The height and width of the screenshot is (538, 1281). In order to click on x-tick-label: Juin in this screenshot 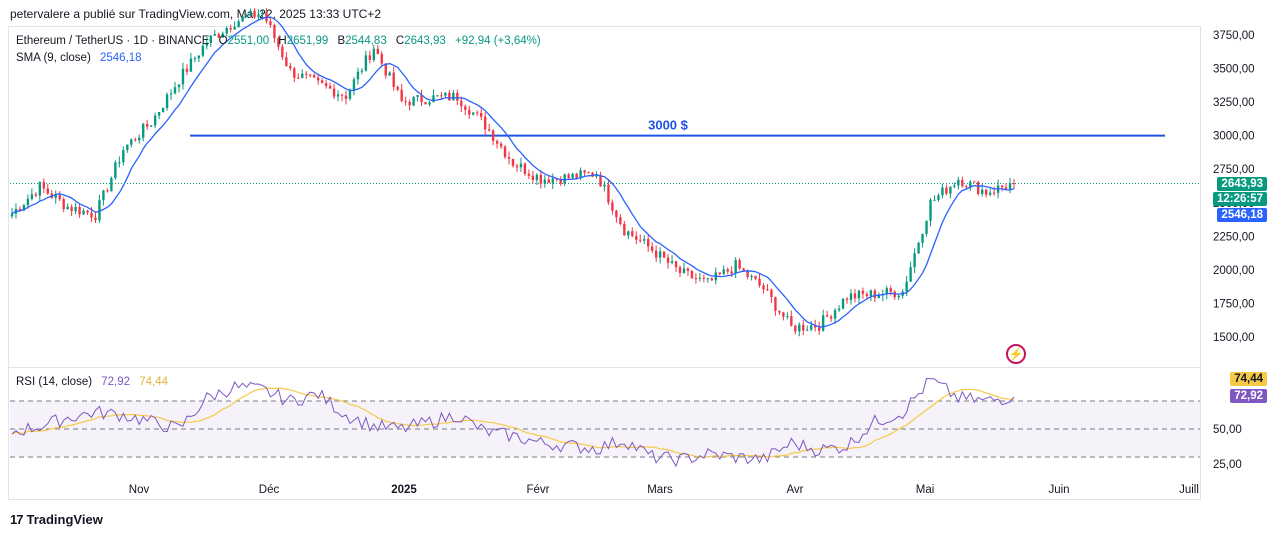, I will do `click(1058, 490)`.